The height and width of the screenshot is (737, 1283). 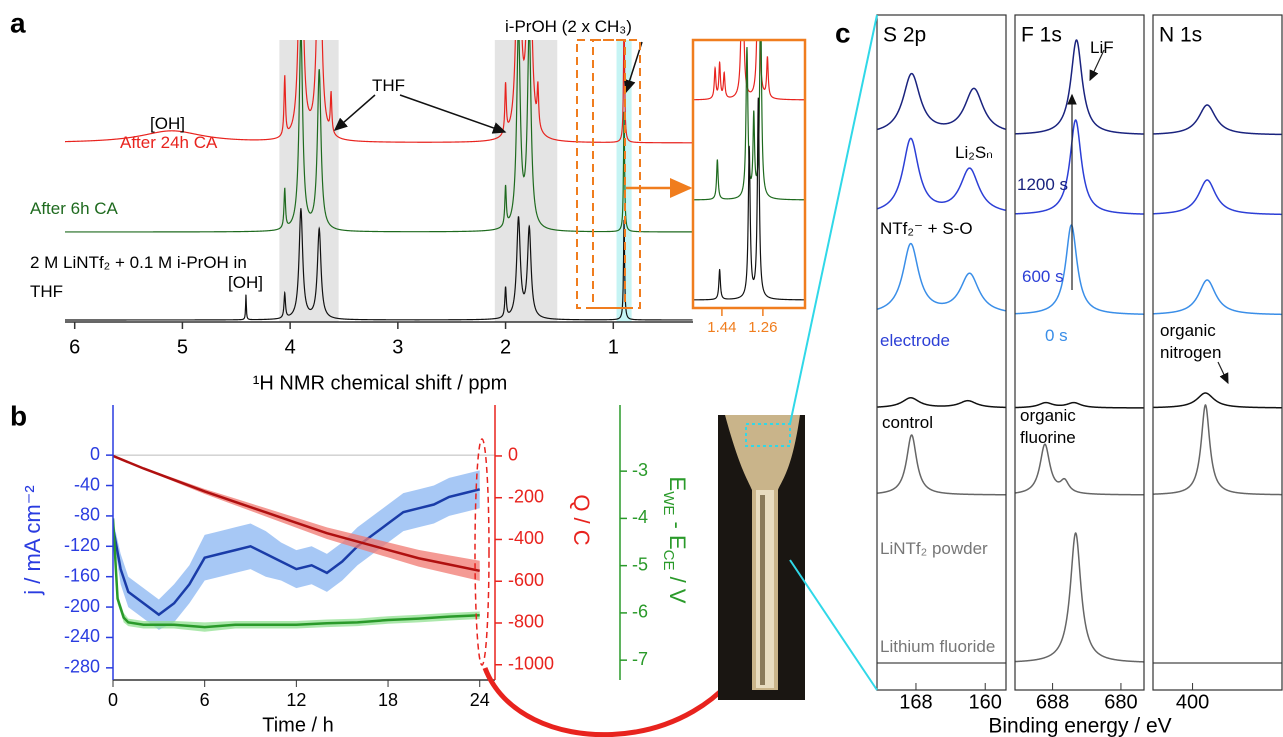 I want to click on inset-tick-label: 1.44, so click(x=721, y=327).